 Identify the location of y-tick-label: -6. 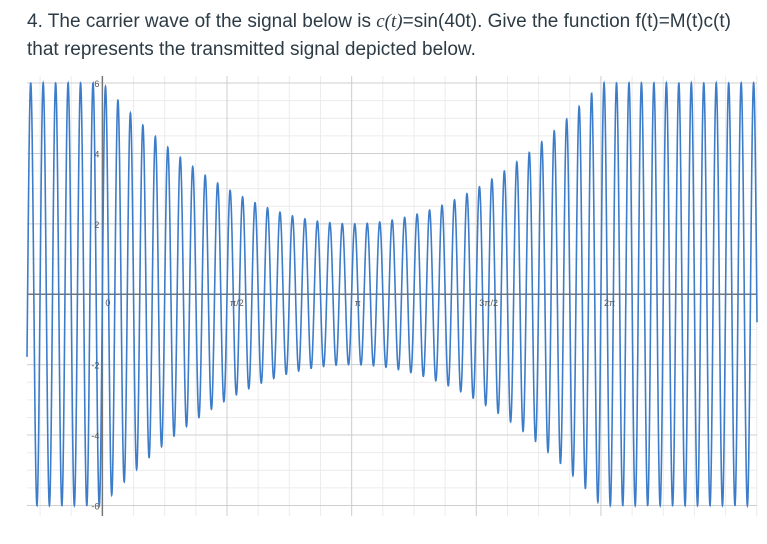
(95, 506).